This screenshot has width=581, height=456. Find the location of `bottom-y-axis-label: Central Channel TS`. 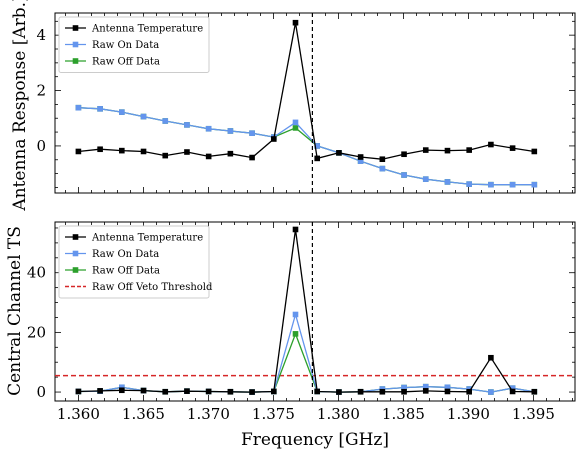

bottom-y-axis-label: Central Channel TS is located at coordinates (15, 311).